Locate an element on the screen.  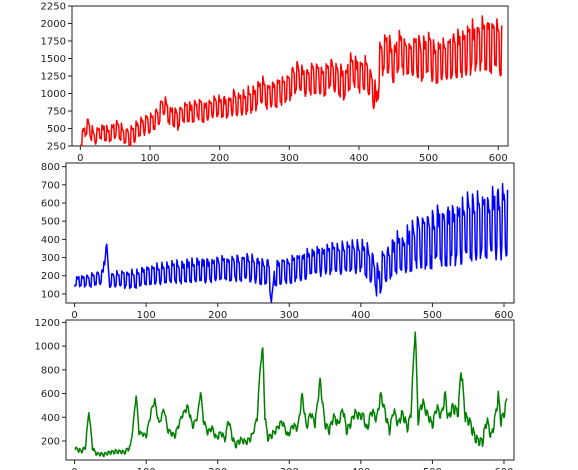
y-tick-label: 300 is located at coordinates (50, 258).